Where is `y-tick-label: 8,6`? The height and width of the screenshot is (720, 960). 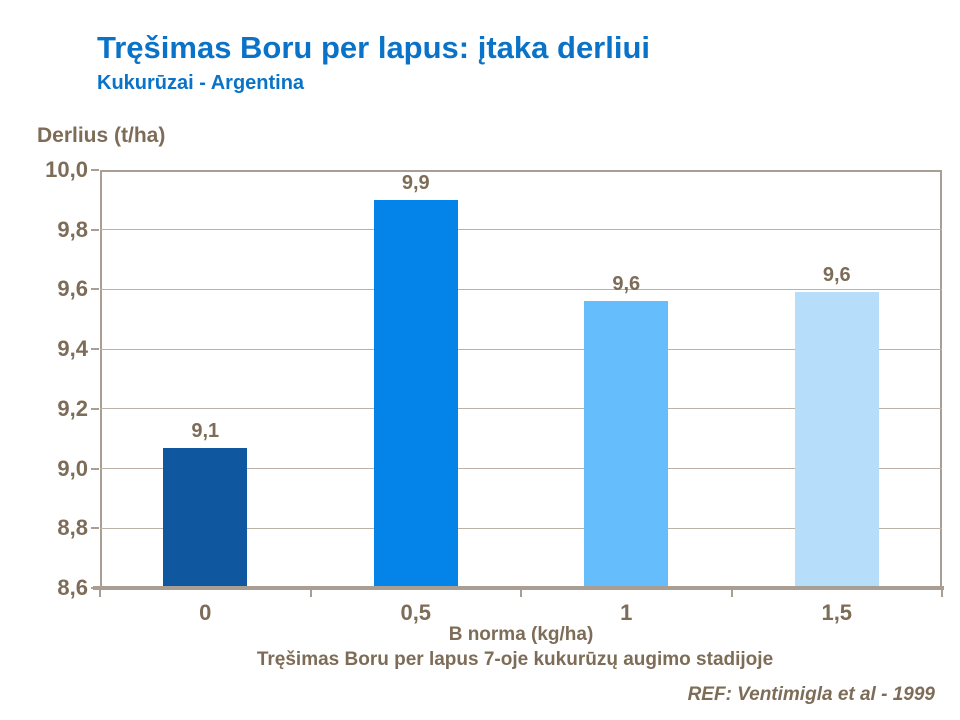
y-tick-label: 8,6 is located at coordinates (72, 587).